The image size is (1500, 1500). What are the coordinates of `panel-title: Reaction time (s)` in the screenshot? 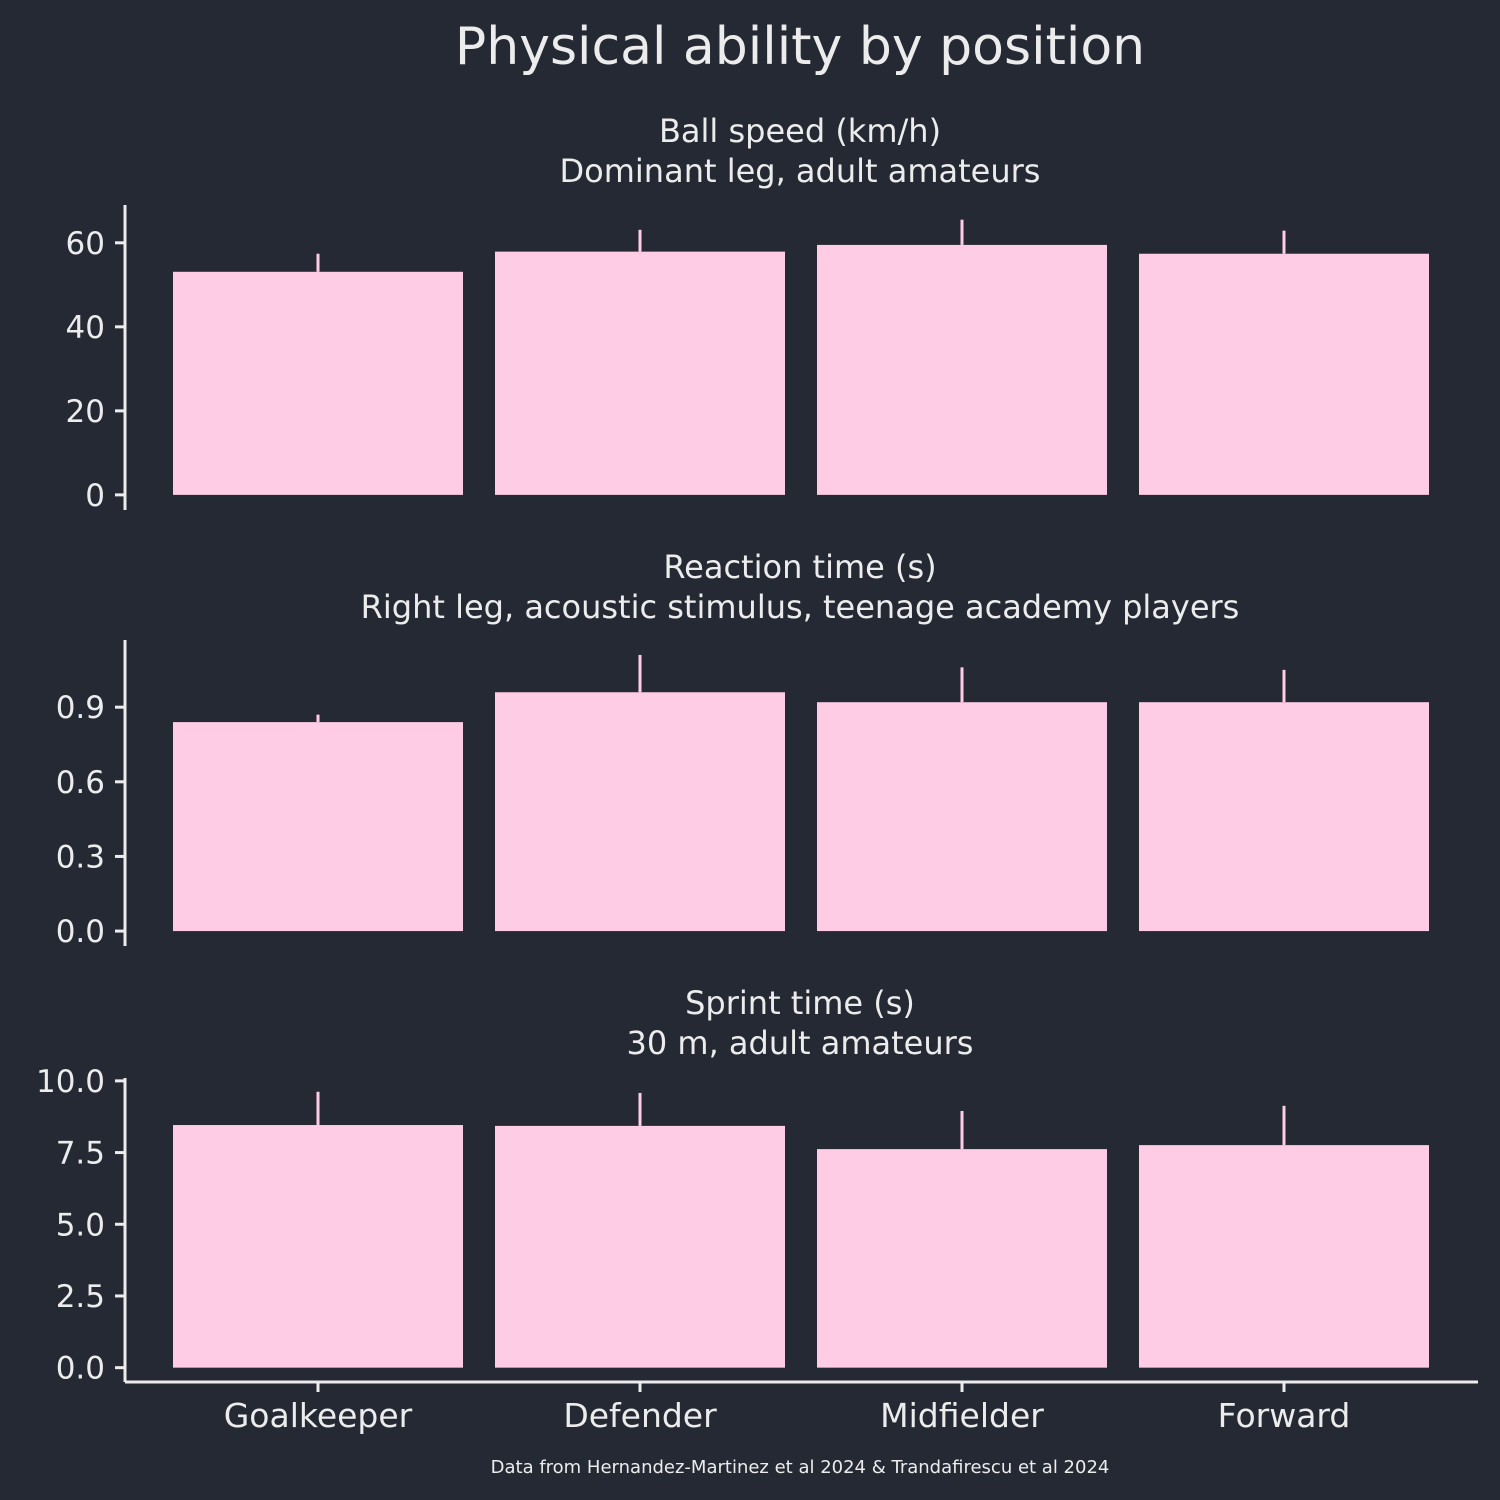 It's located at (799, 567).